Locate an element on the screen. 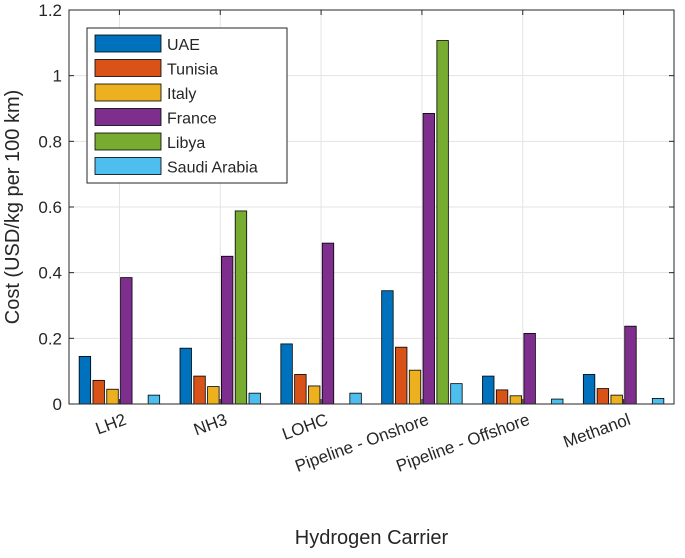 This screenshot has height=558, width=685. x-tick-label: NH3 is located at coordinates (210, 424).